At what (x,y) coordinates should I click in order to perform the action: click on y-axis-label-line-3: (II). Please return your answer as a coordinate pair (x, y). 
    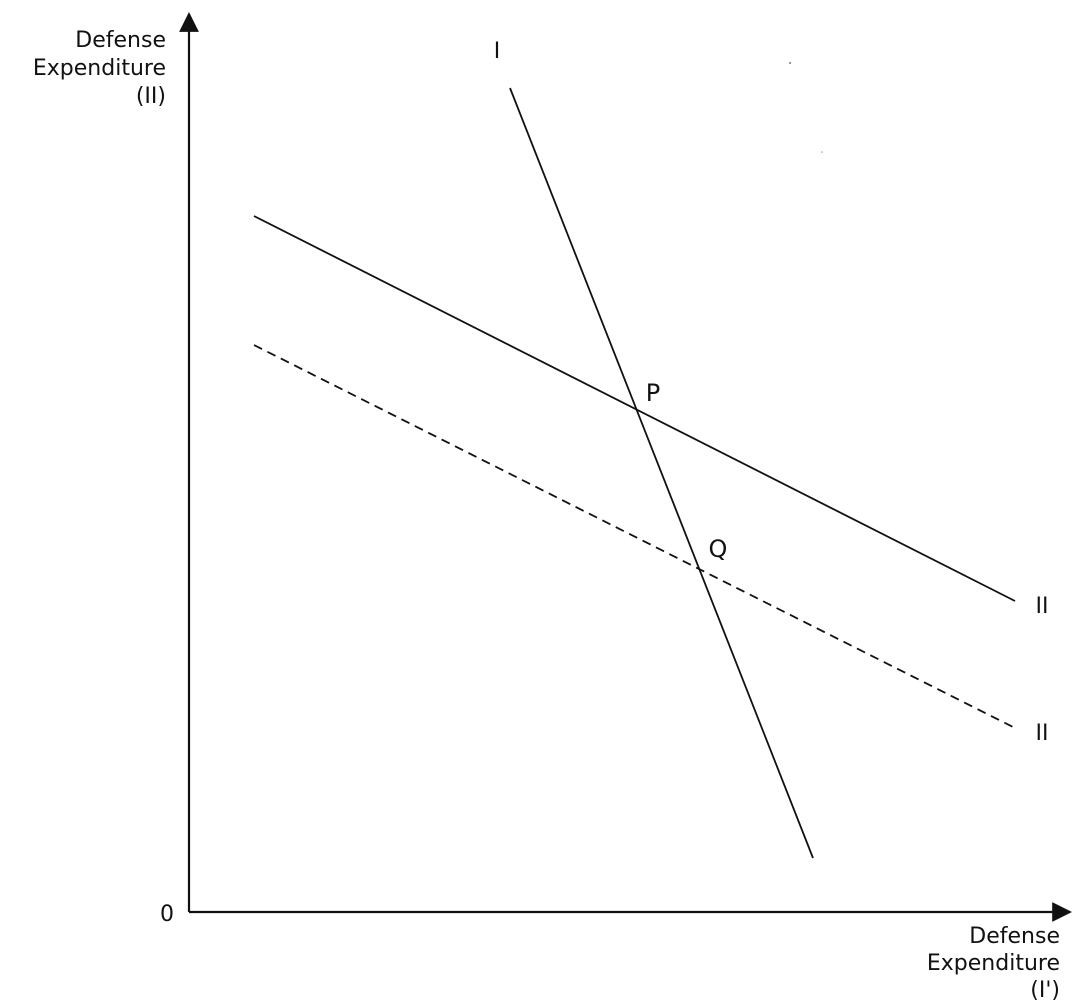
    Looking at the image, I should click on (151, 96).